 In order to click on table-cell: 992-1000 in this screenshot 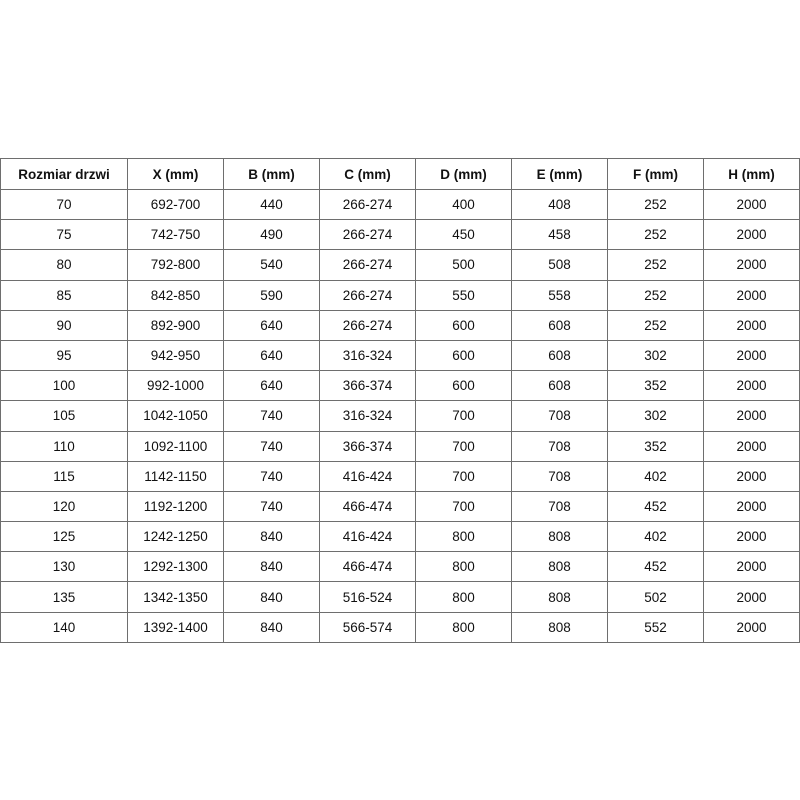, I will do `click(175, 386)`.